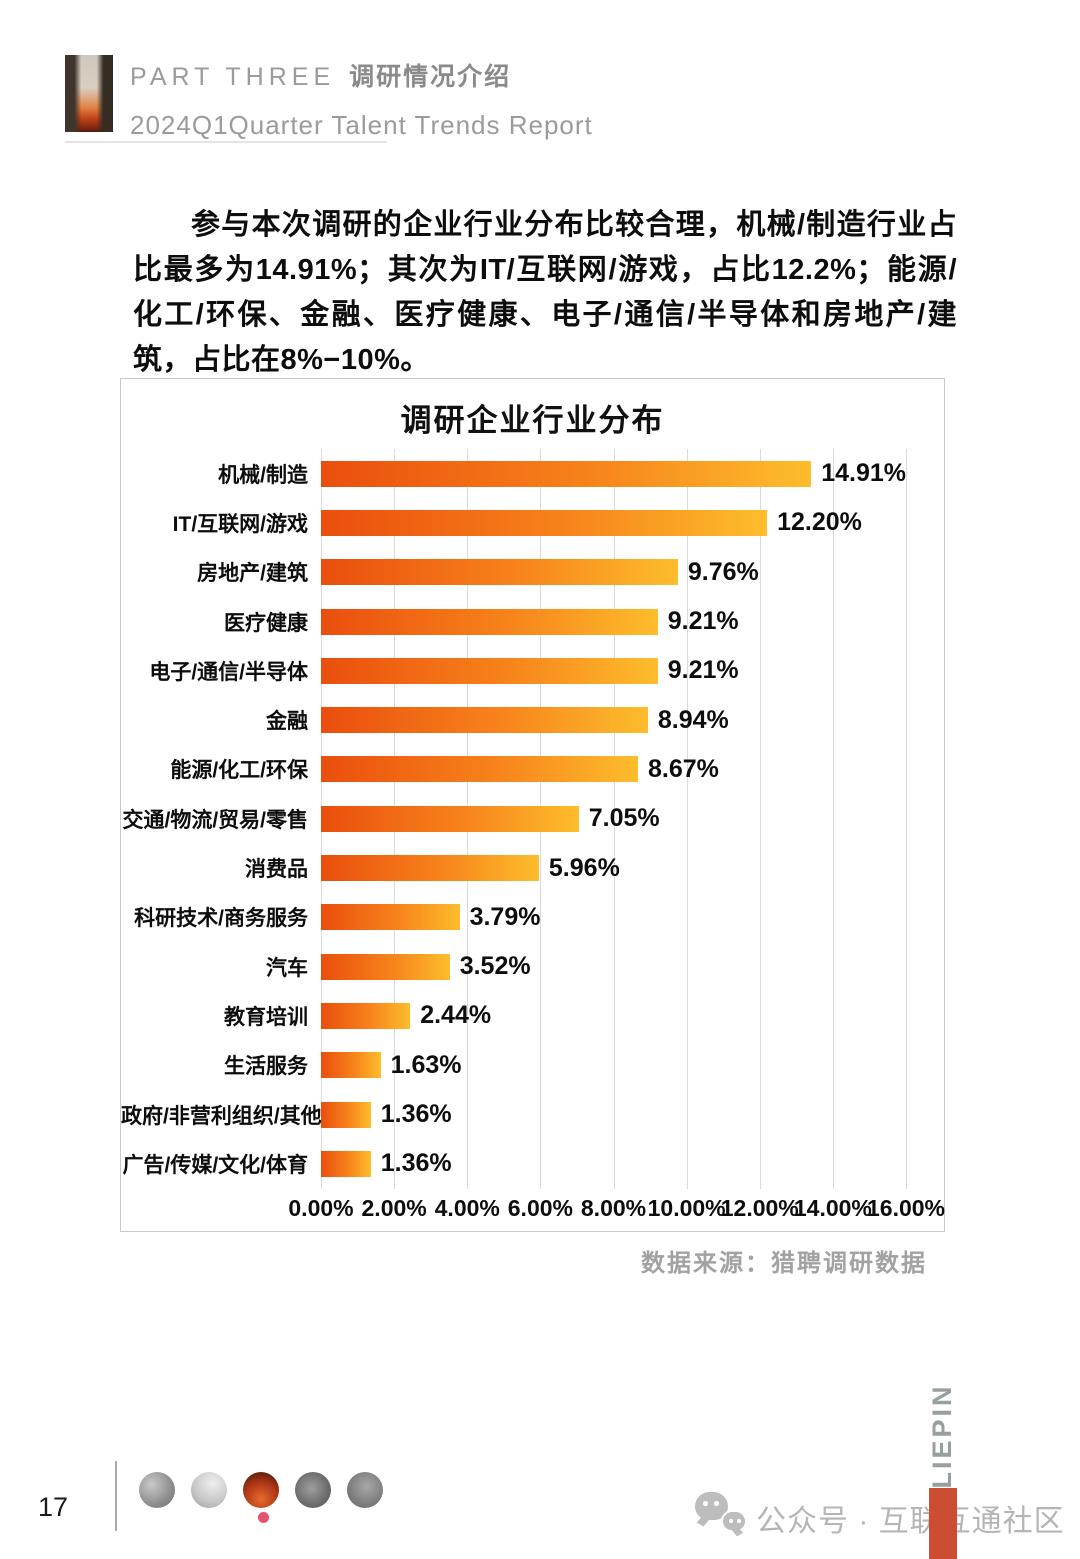 This screenshot has height=1559, width=1080. Describe the element at coordinates (819, 522) in the screenshot. I see `value-label: 12.20%` at that location.